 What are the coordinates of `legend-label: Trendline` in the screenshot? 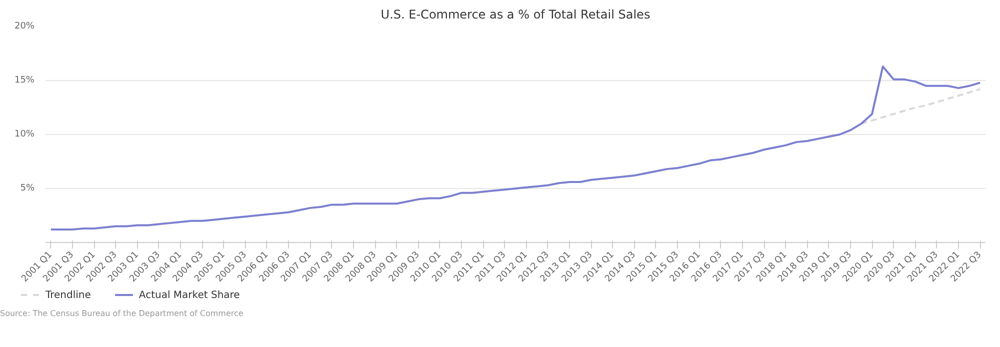 It's located at (68, 295).